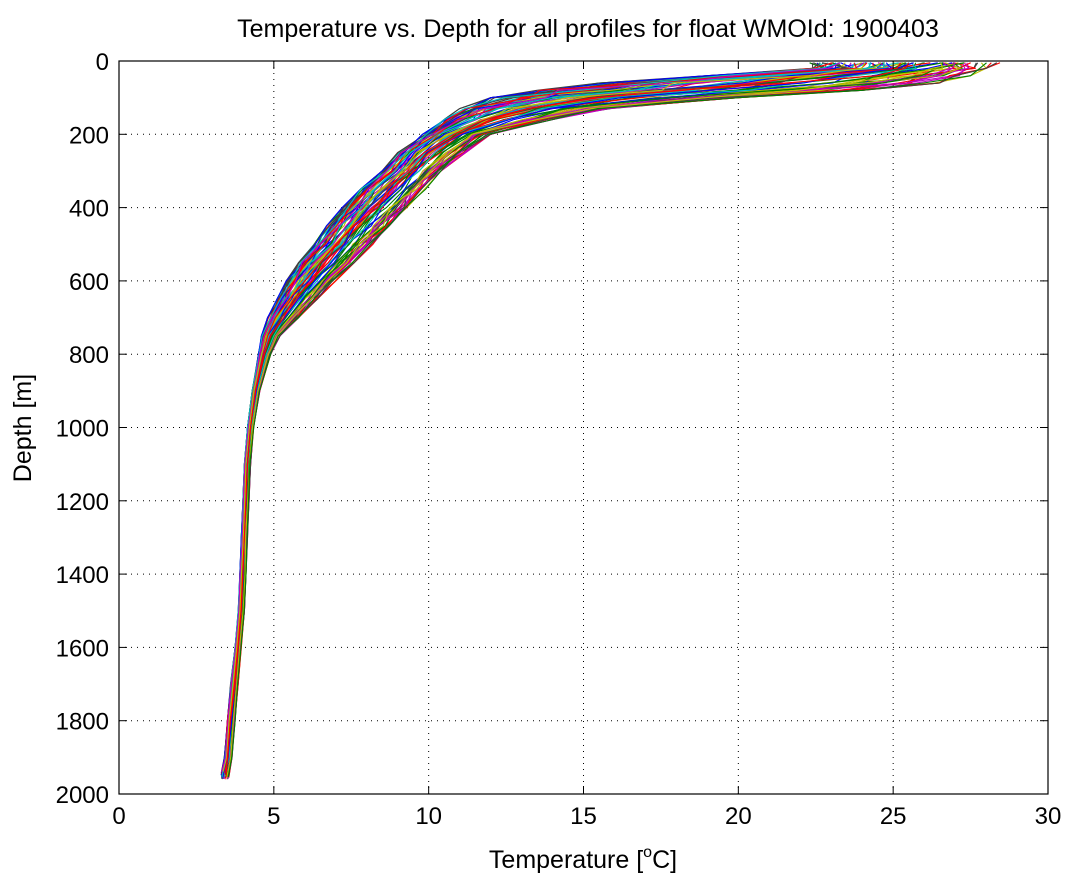 Image resolution: width=1073 pixels, height=879 pixels. Describe the element at coordinates (82, 648) in the screenshot. I see `y-tick-label: 1600` at that location.